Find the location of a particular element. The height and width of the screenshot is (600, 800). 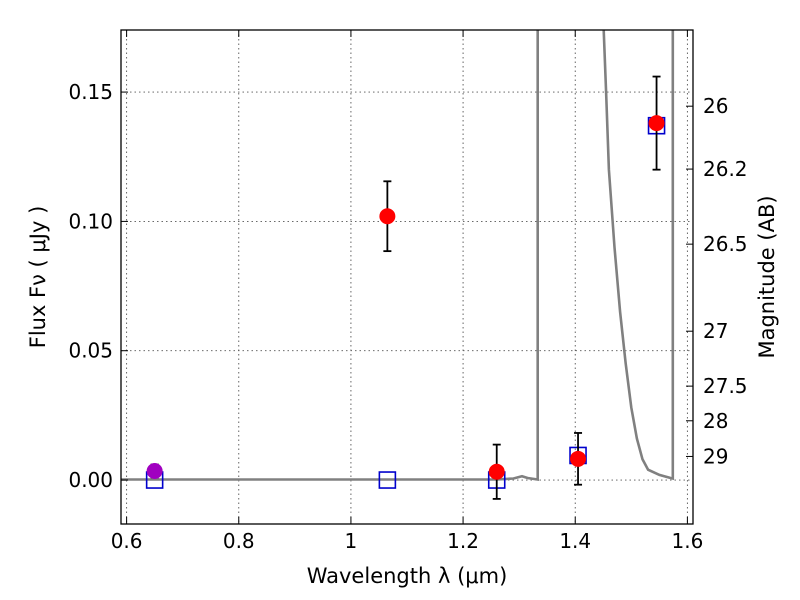

mag-tick-label: 28 is located at coordinates (715, 421).